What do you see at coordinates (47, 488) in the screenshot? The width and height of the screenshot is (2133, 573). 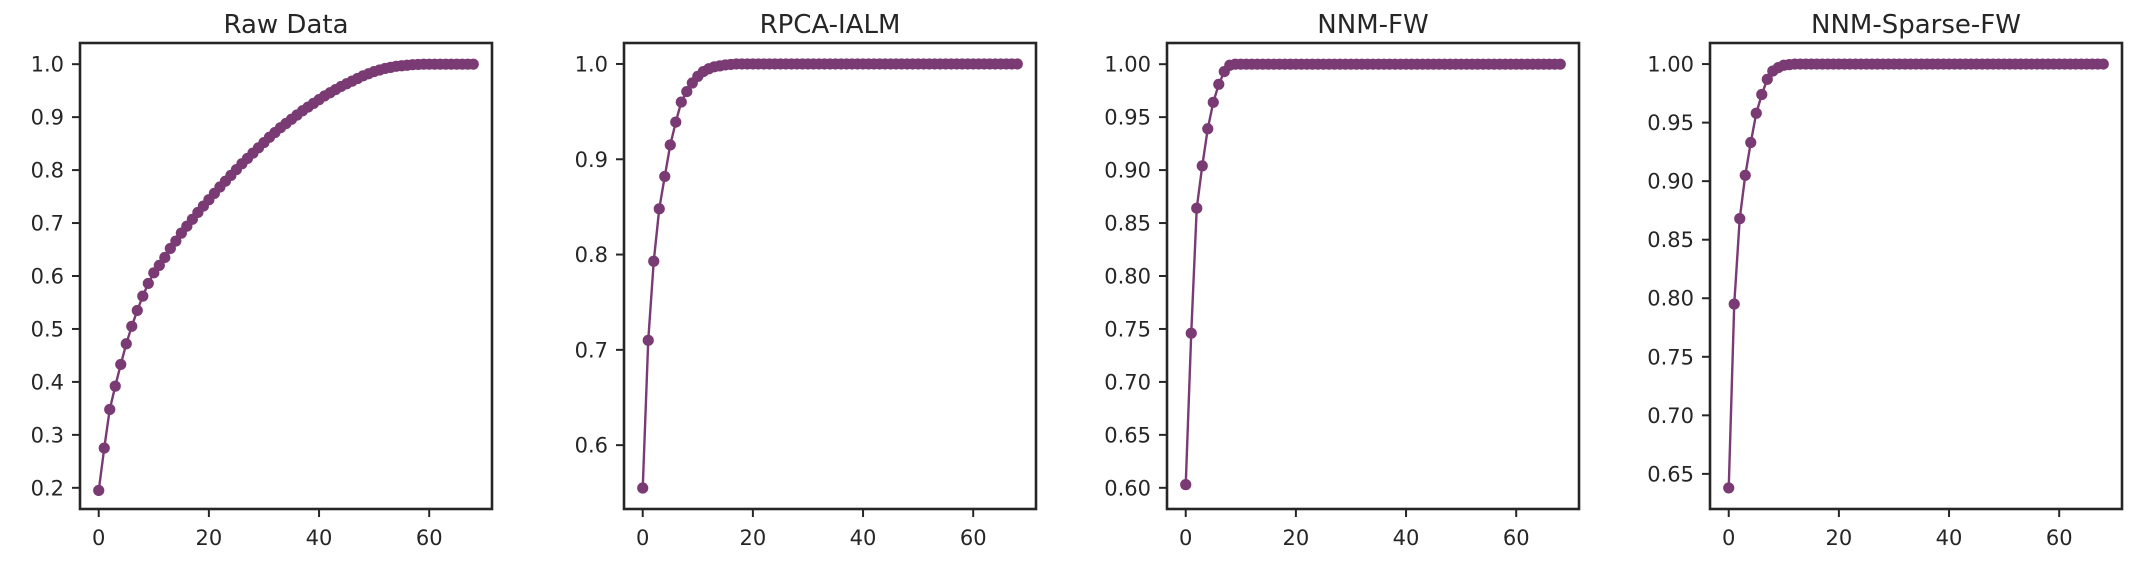 I see `y-tick-label: 0.2` at bounding box center [47, 488].